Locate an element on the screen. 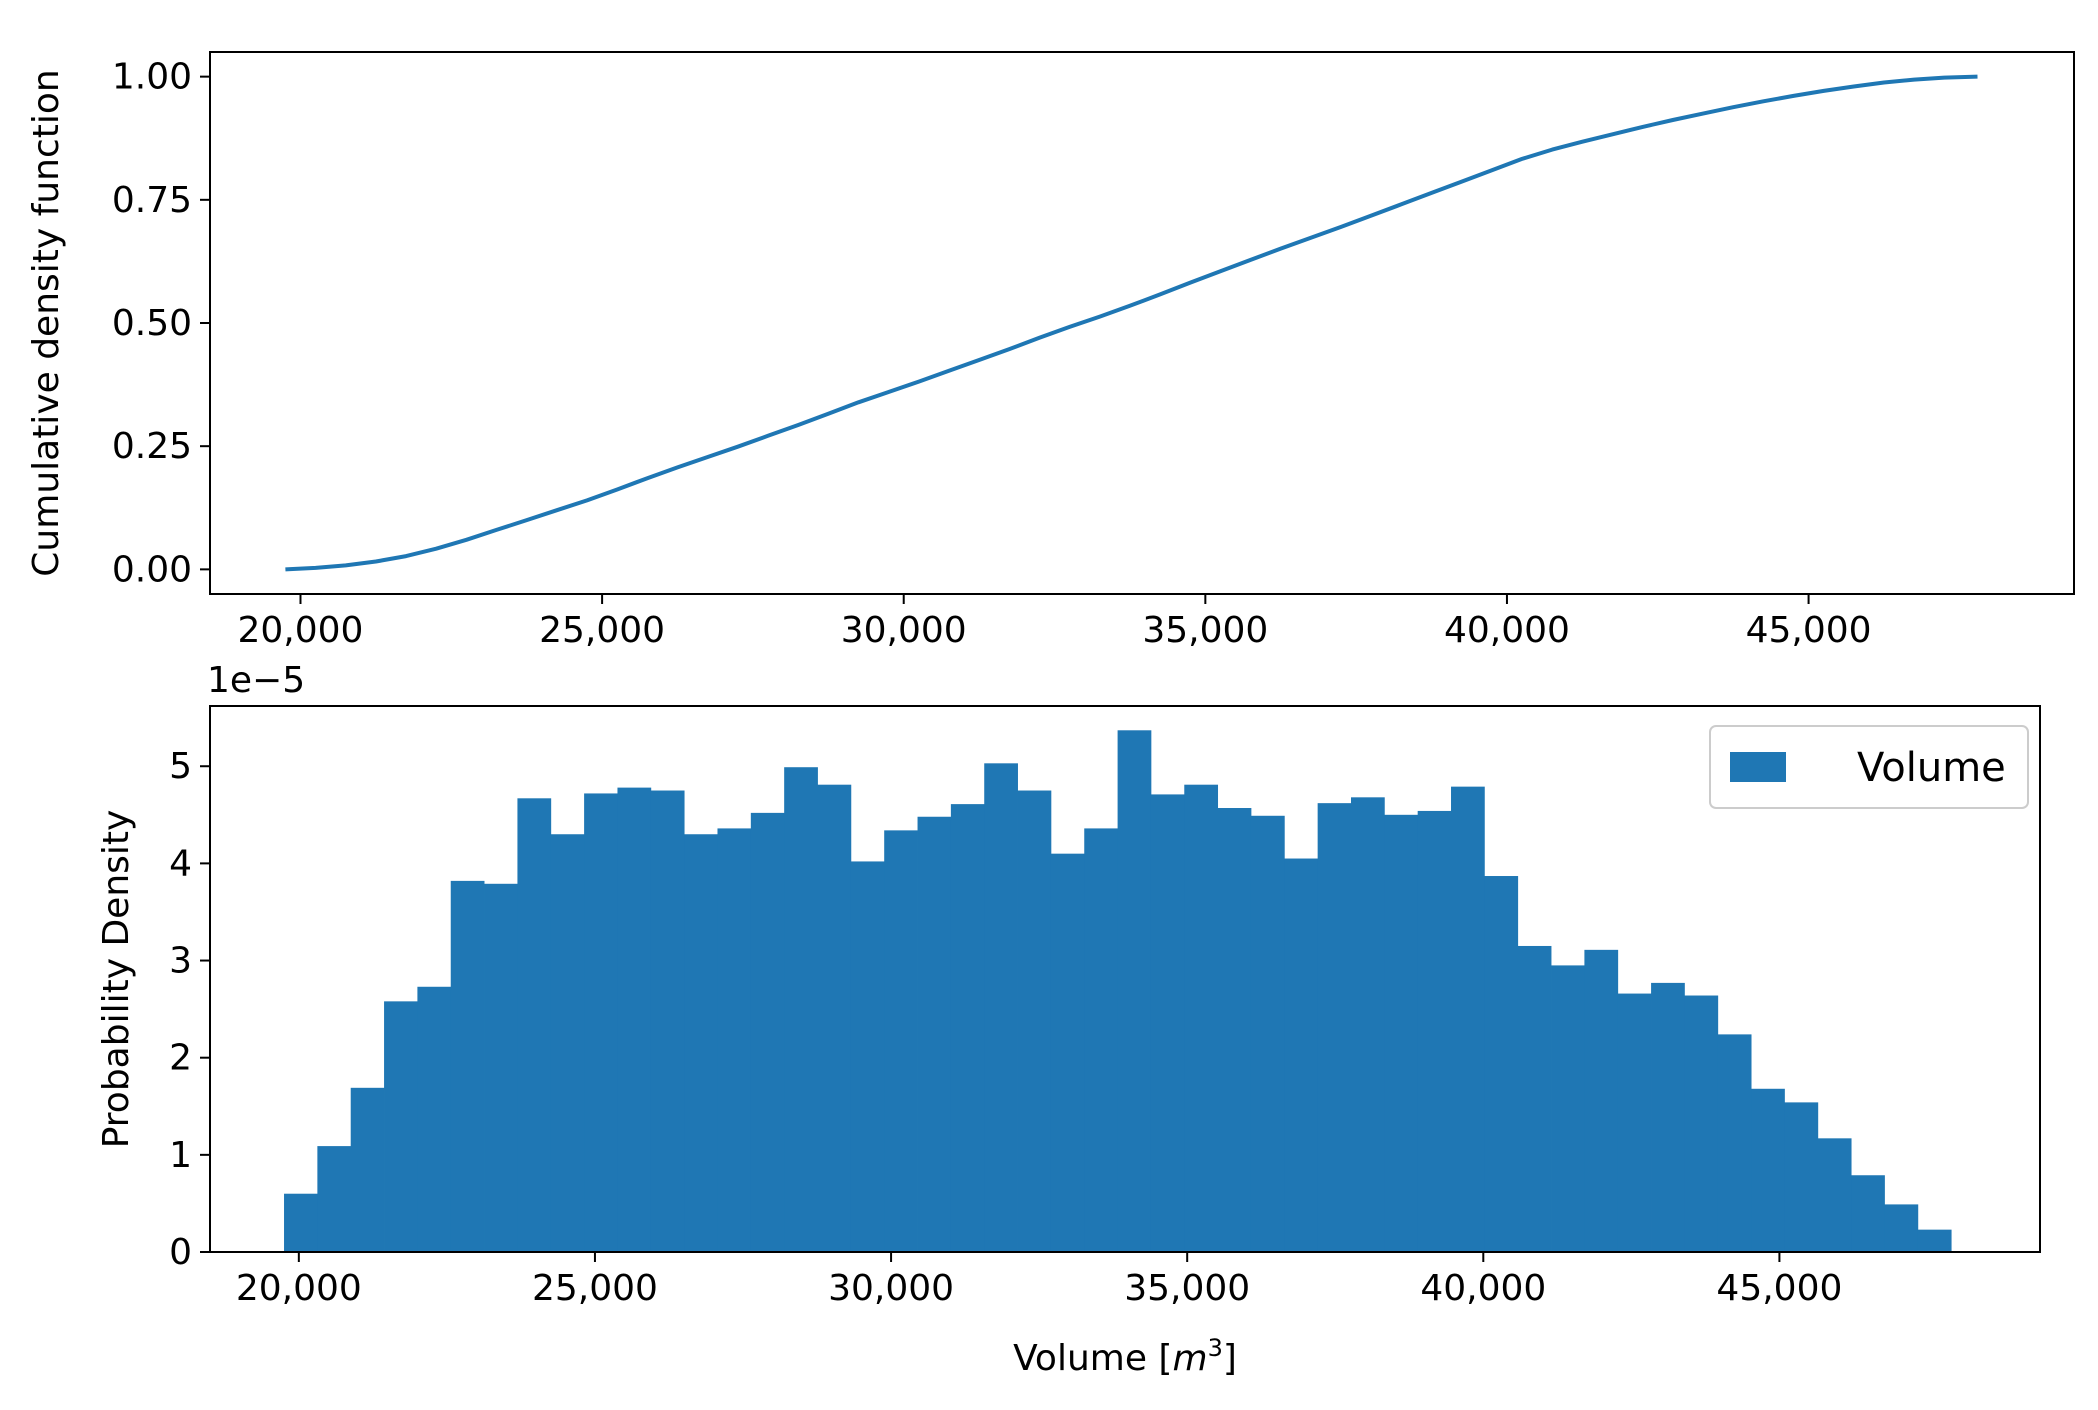 The width and height of the screenshot is (2098, 1410). cdf-y-tick-label: 1.00 is located at coordinates (152, 77).